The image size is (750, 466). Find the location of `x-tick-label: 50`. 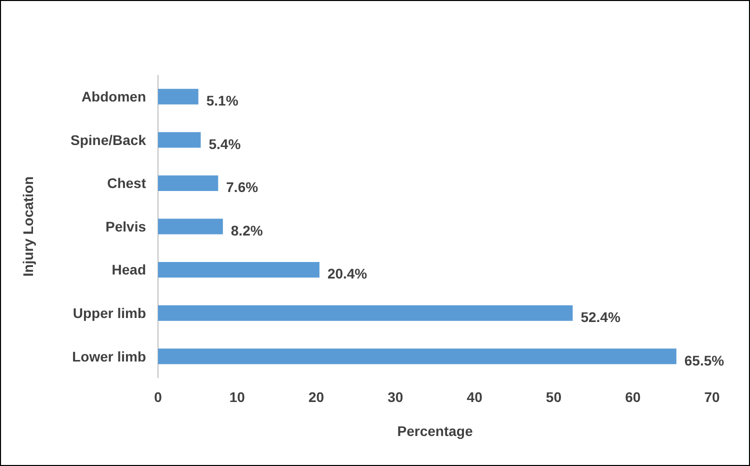

x-tick-label: 50 is located at coordinates (554, 397).